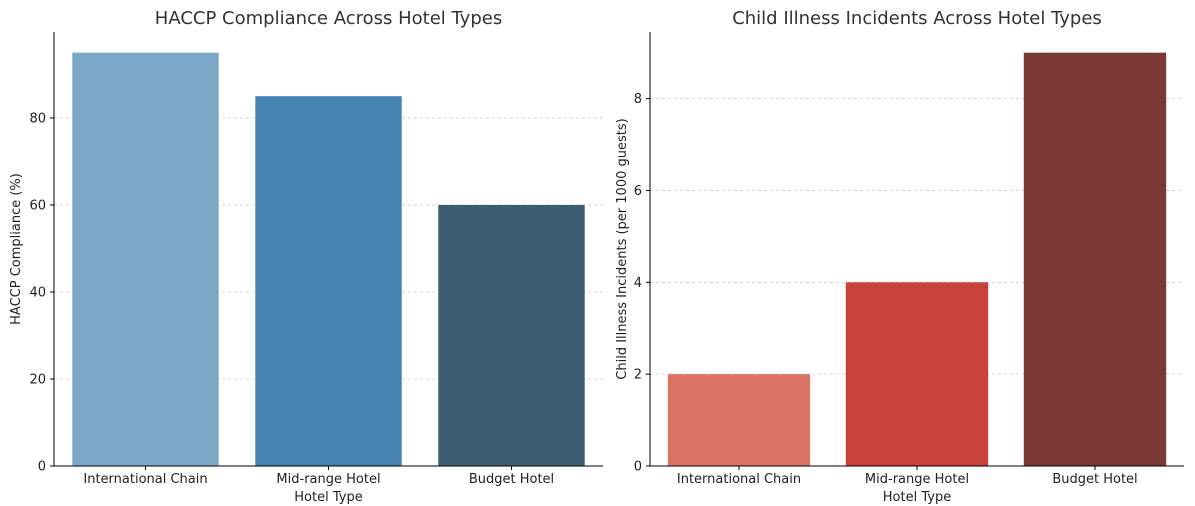 The height and width of the screenshot is (506, 1195). Describe the element at coordinates (37, 292) in the screenshot. I see `y-tick-label: 40` at that location.